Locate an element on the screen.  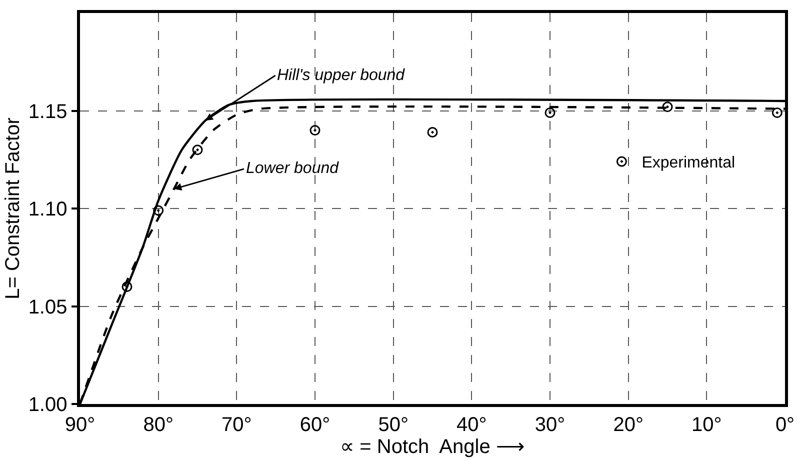
legend-label: Experimental is located at coordinates (689, 163).